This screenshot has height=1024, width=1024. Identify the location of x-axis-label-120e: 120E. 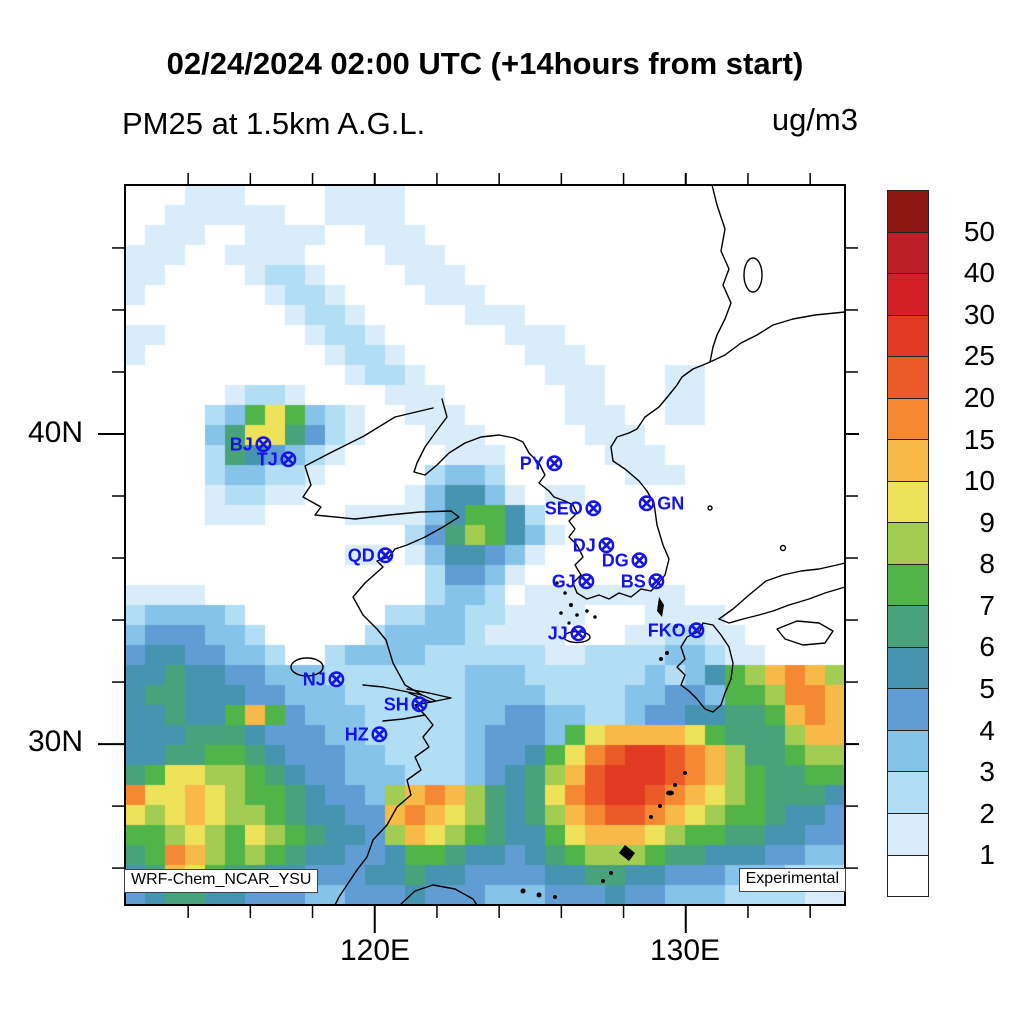
(375, 950).